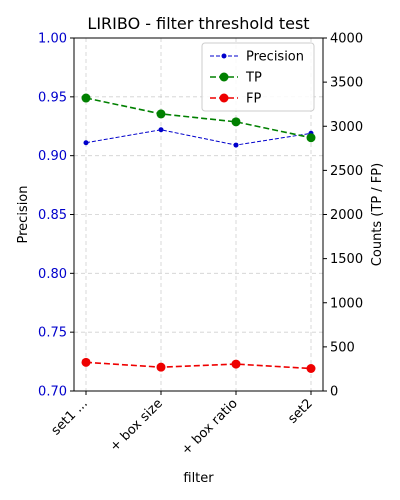  What do you see at coordinates (52, 215) in the screenshot?
I see `y-left-tick-label: 0.85` at bounding box center [52, 215].